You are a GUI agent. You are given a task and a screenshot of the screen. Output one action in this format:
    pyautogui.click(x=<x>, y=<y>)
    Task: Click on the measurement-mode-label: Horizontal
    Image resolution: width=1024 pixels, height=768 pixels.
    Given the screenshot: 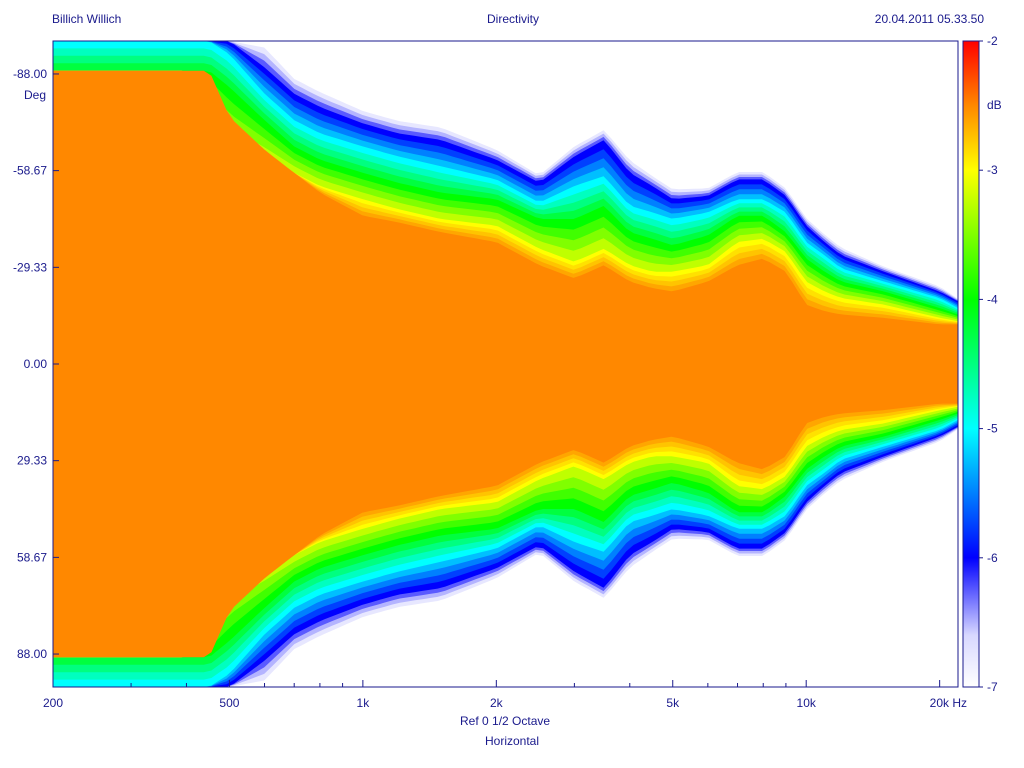 What is the action you would take?
    pyautogui.click(x=512, y=741)
    